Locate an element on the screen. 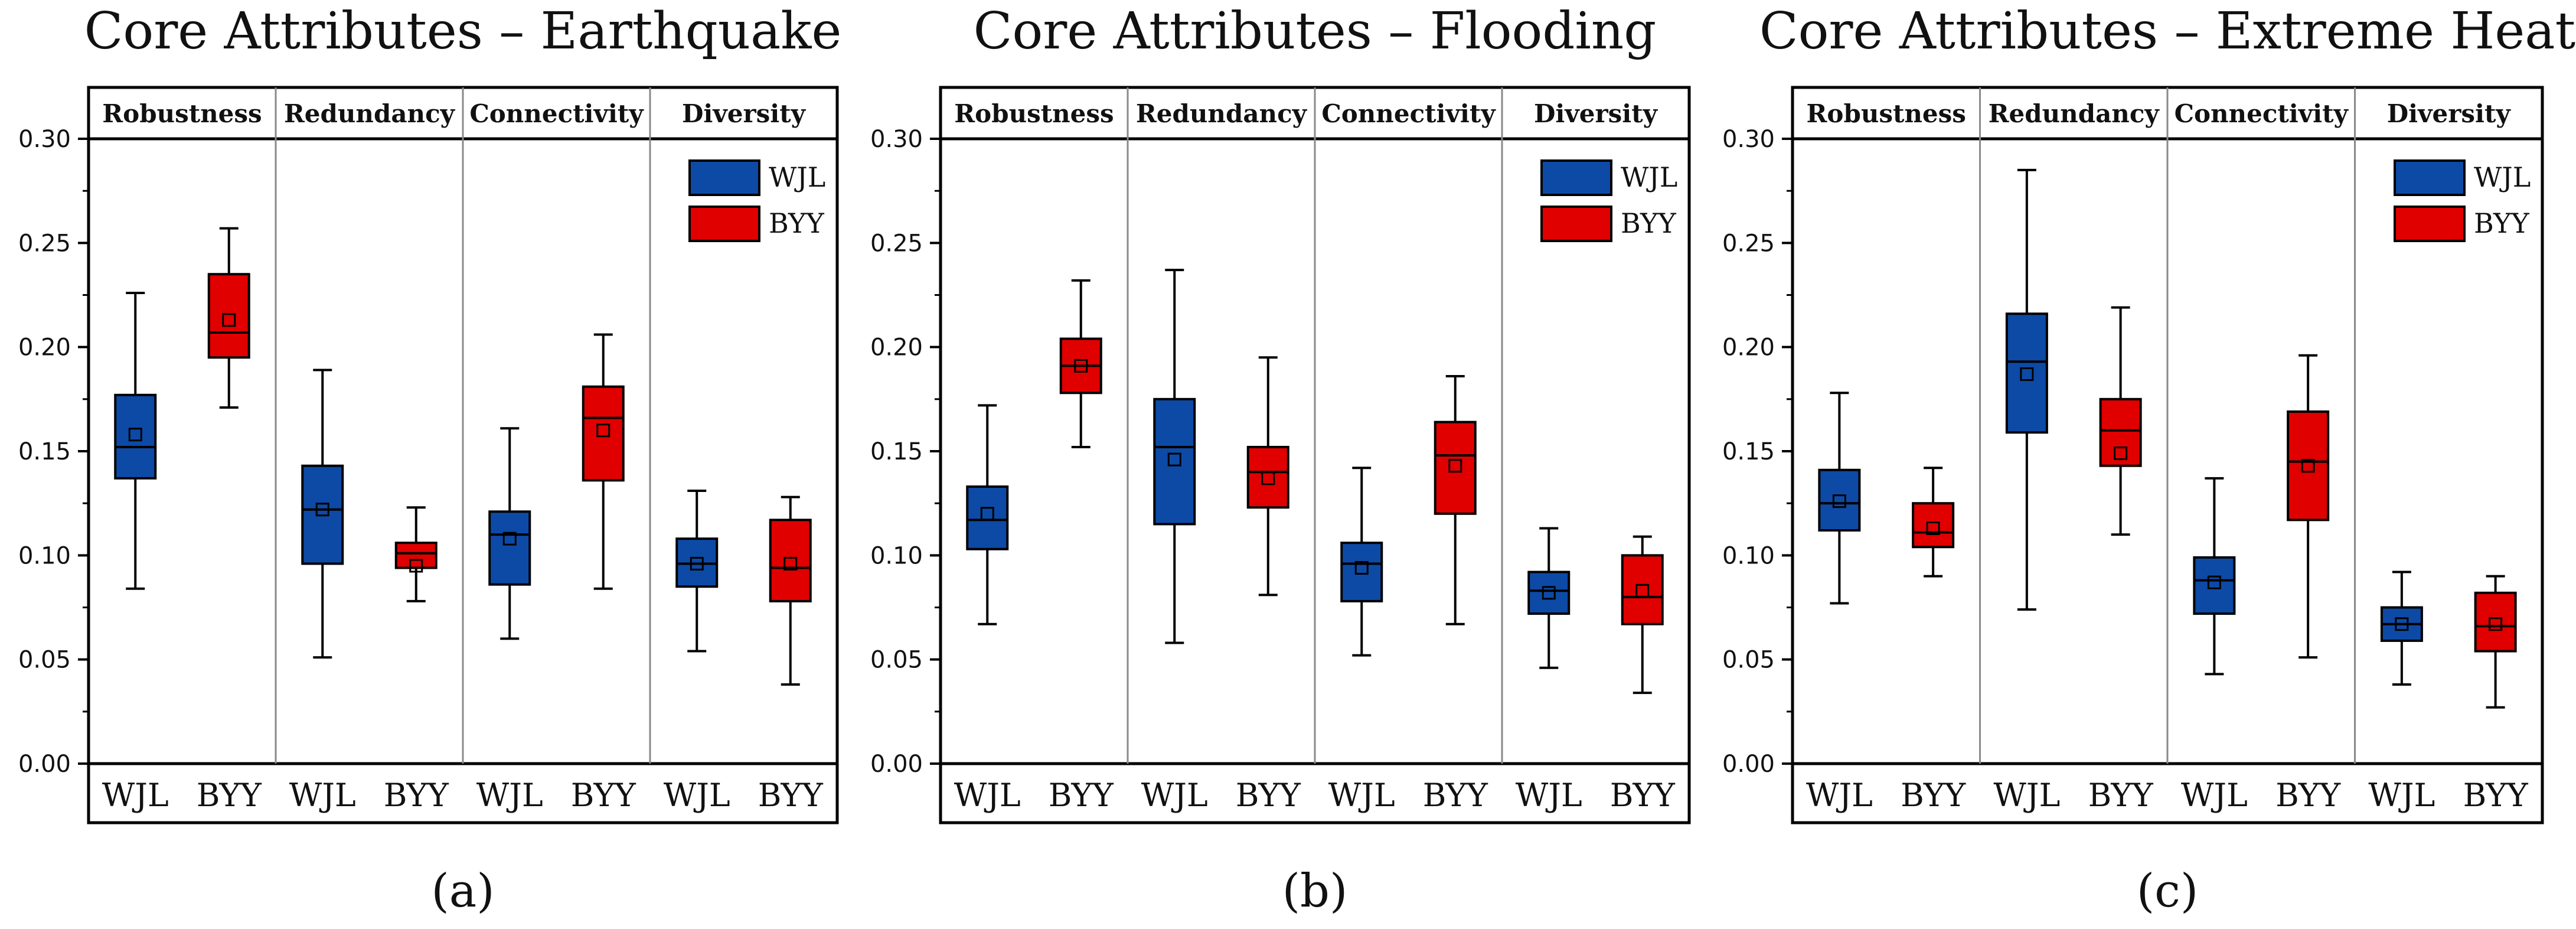 This screenshot has width=2576, height=929. box-robustness-wjl is located at coordinates (987, 514).